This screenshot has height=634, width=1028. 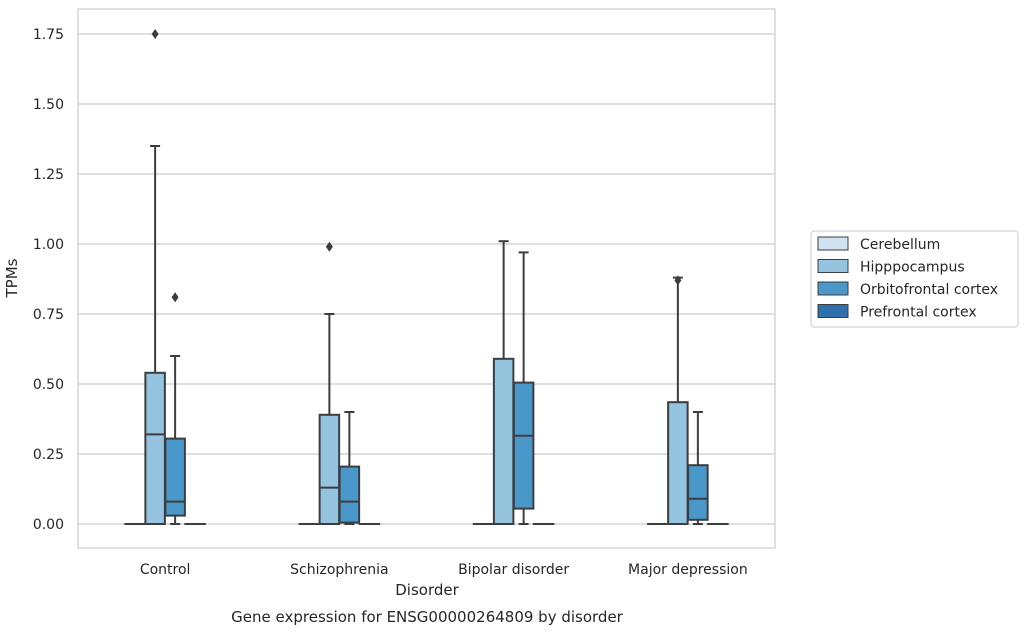 I want to click on y-tick-label: 1.75, so click(x=48, y=35).